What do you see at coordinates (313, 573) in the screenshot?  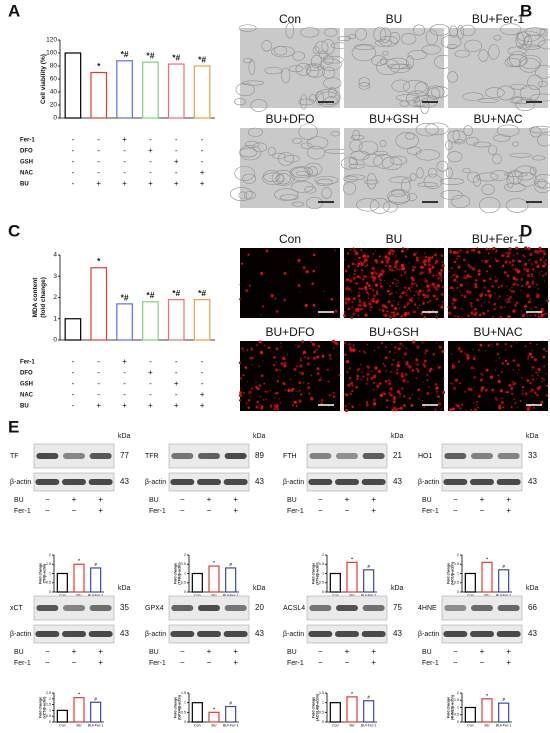 I see `y-axis-label: Fold change` at bounding box center [313, 573].